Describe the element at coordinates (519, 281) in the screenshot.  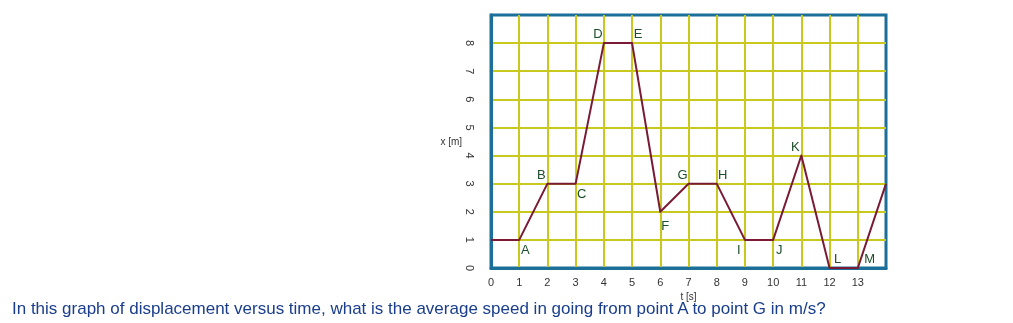
I see `x-tick-label: 1` at that location.